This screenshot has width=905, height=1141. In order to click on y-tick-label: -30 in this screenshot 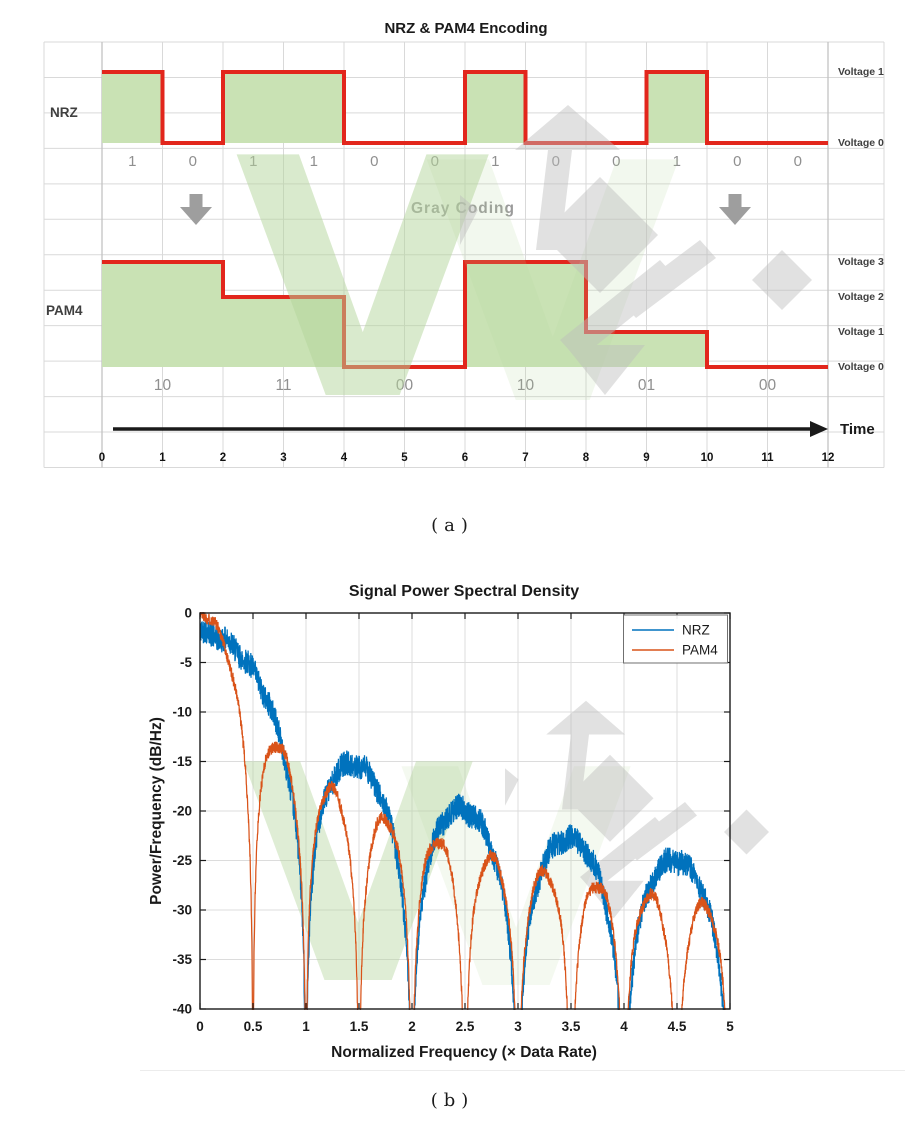, I will do `click(182, 910)`.